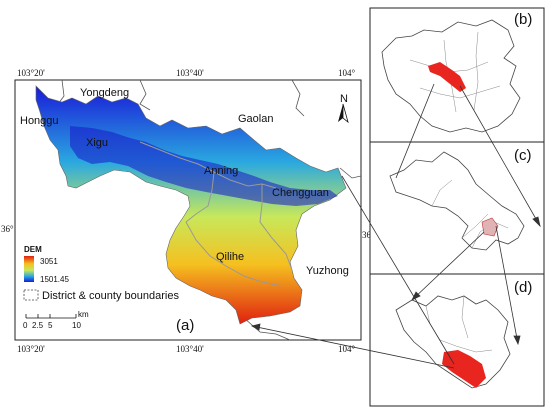  What do you see at coordinates (49, 261) in the screenshot?
I see `legend-max: 3051` at bounding box center [49, 261].